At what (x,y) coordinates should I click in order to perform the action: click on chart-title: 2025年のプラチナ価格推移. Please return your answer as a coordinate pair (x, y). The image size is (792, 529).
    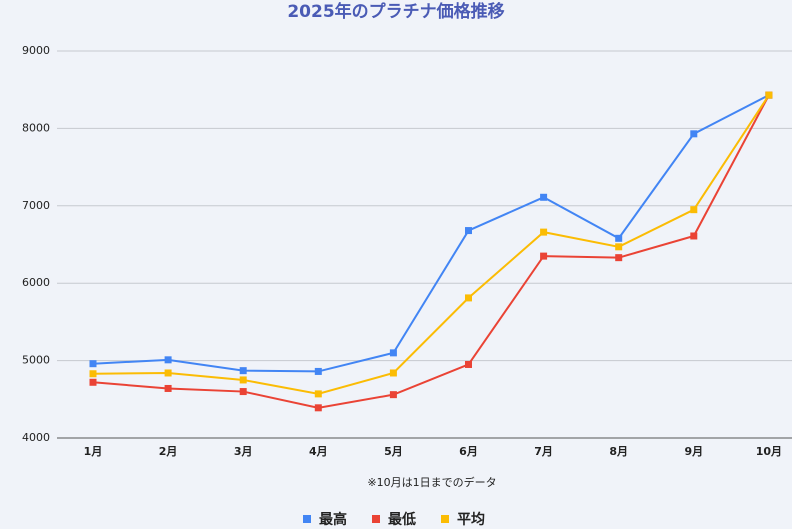
    Looking at the image, I should click on (395, 11).